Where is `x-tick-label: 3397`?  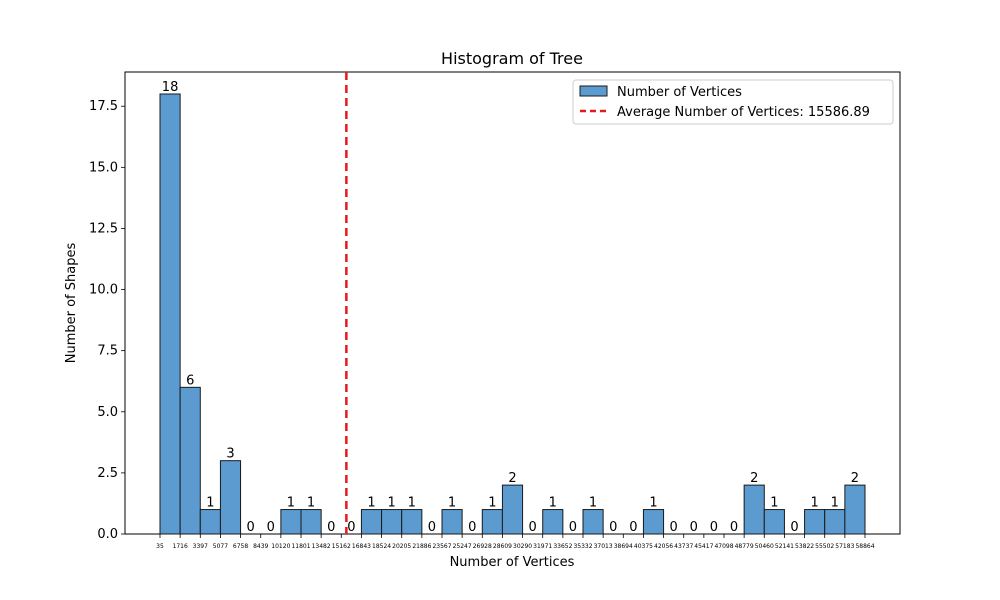 x-tick-label: 3397 is located at coordinates (200, 546).